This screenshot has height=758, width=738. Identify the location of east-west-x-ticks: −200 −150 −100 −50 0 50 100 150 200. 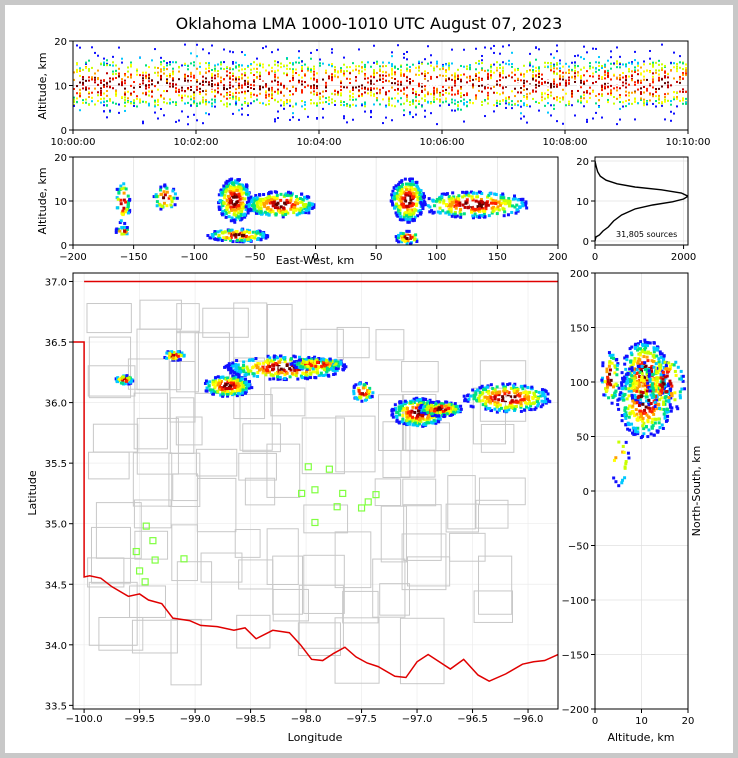
(313, 254).